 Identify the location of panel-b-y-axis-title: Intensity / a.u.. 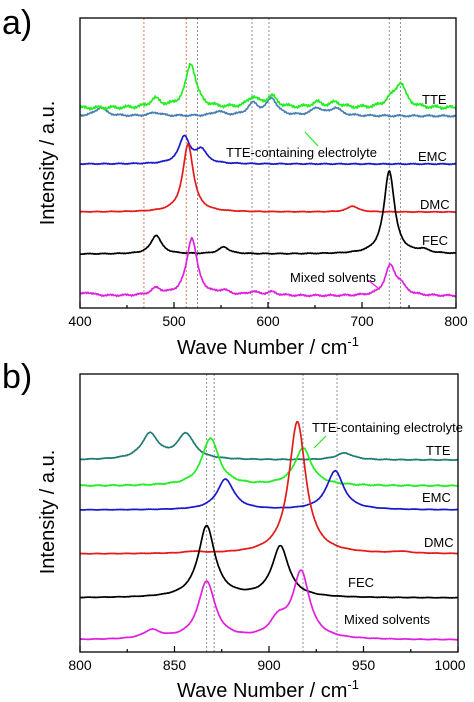
(48, 512).